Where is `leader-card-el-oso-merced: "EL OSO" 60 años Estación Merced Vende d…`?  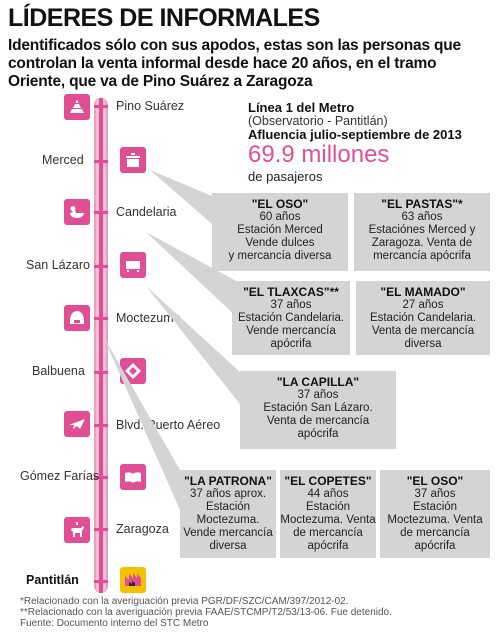
leader-card-el-oso-merced: "EL OSO" 60 años Estación Merced Vende d… is located at coordinates (280, 232).